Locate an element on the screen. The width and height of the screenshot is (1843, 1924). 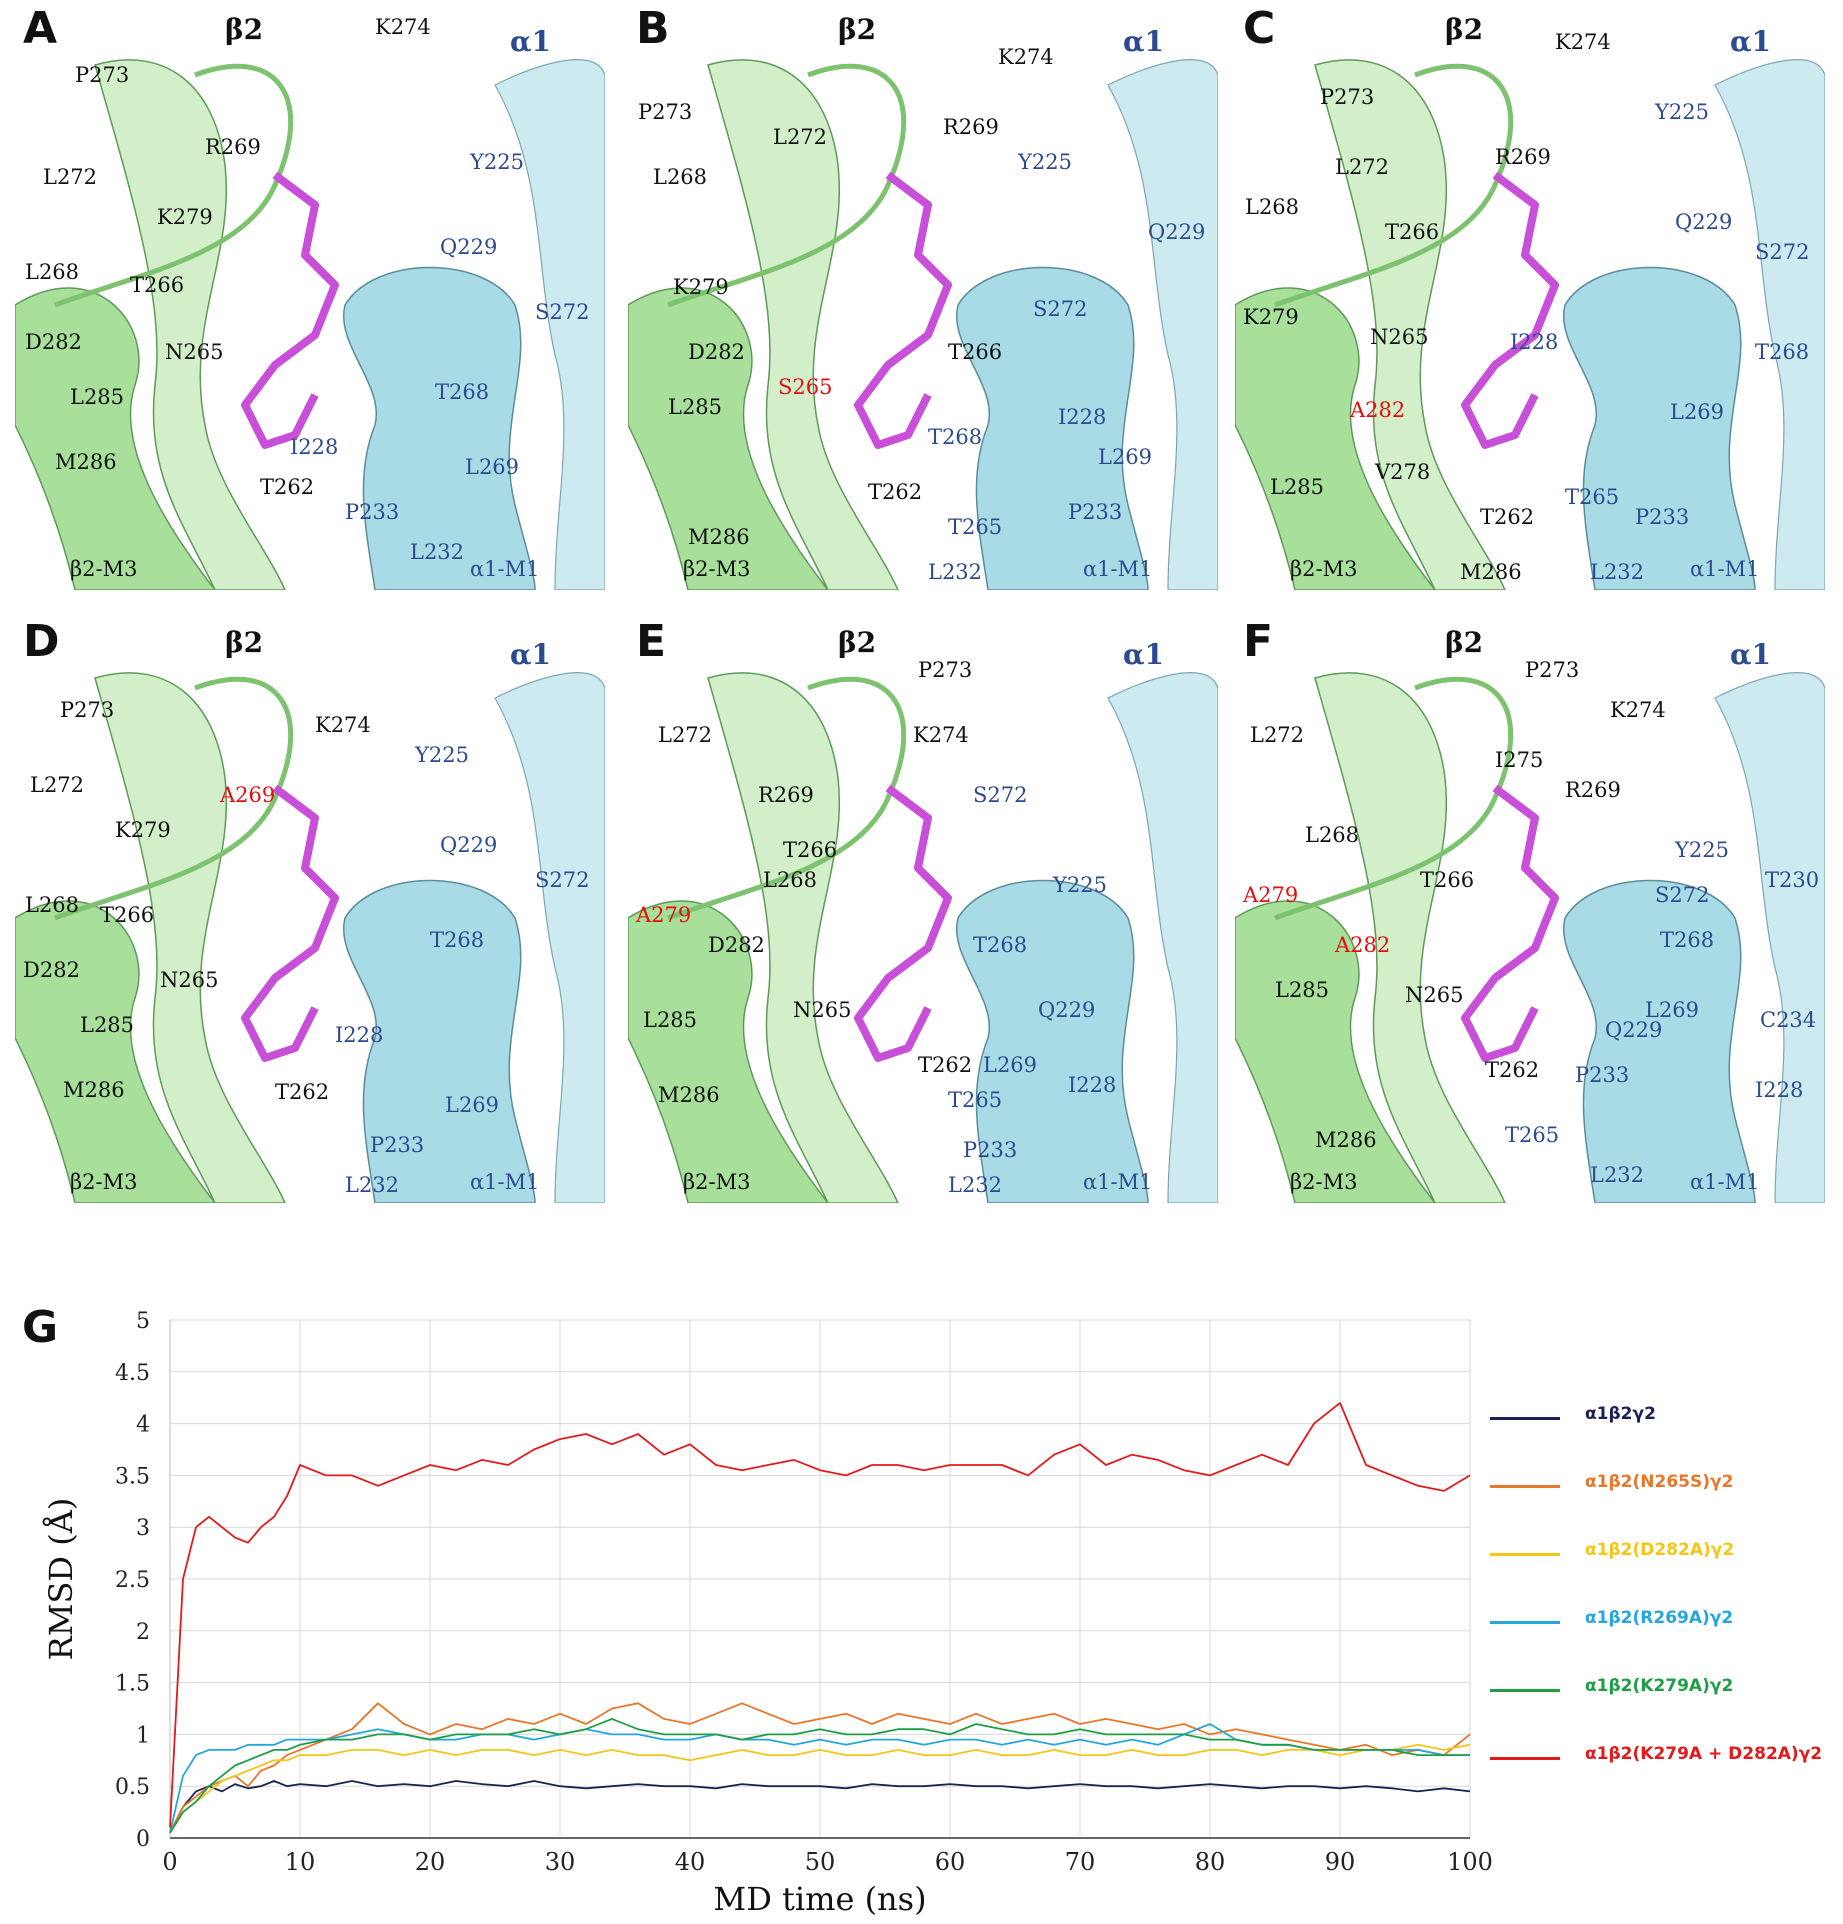
x-tick-label: 0 is located at coordinates (169, 1862).